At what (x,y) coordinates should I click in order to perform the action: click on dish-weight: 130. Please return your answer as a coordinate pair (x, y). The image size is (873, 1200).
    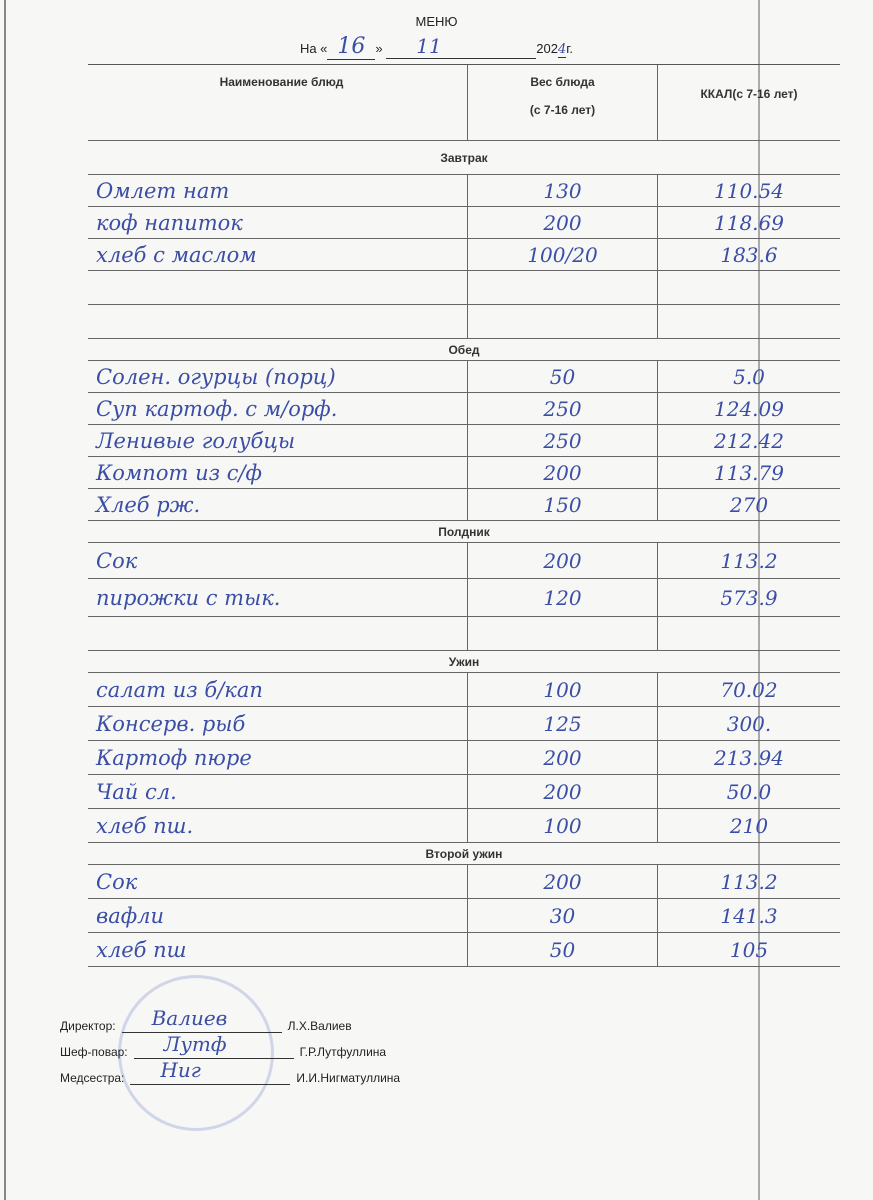
    Looking at the image, I should click on (563, 190).